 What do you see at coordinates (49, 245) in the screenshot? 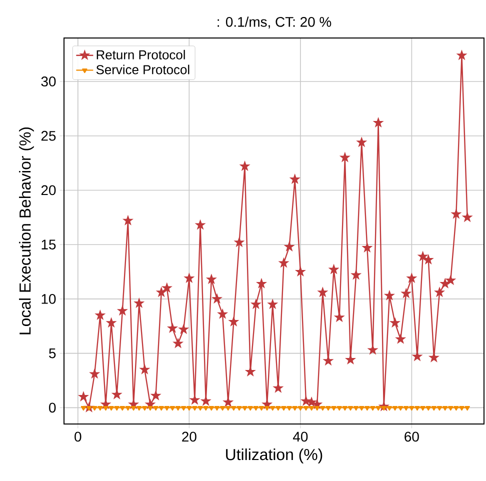
I see `y-tick-label: 15` at bounding box center [49, 245].